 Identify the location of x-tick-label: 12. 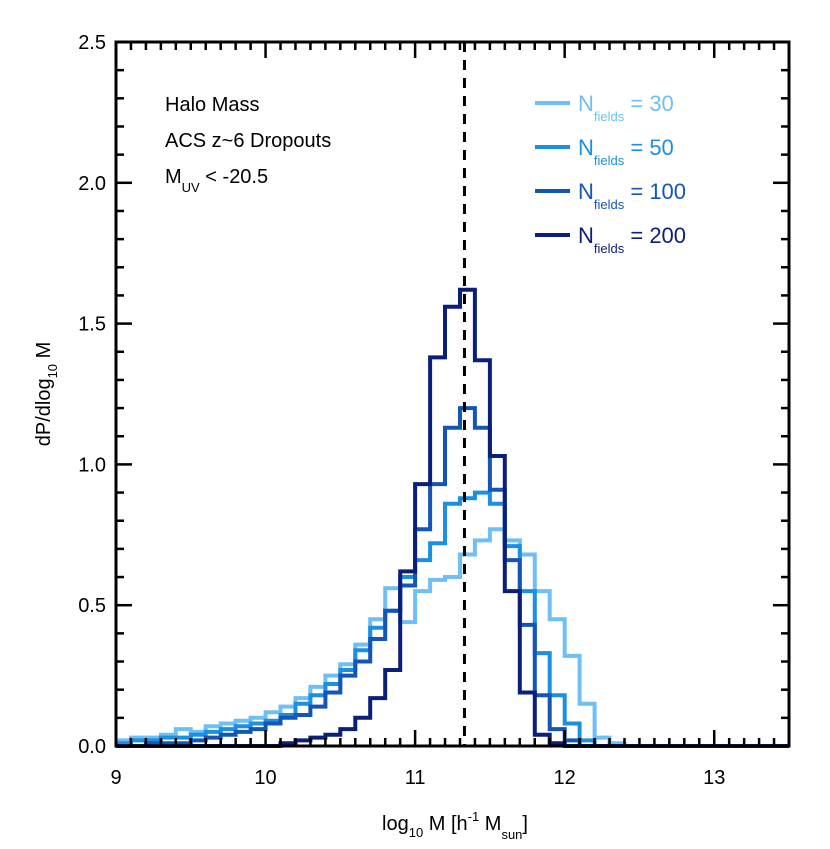
(565, 778).